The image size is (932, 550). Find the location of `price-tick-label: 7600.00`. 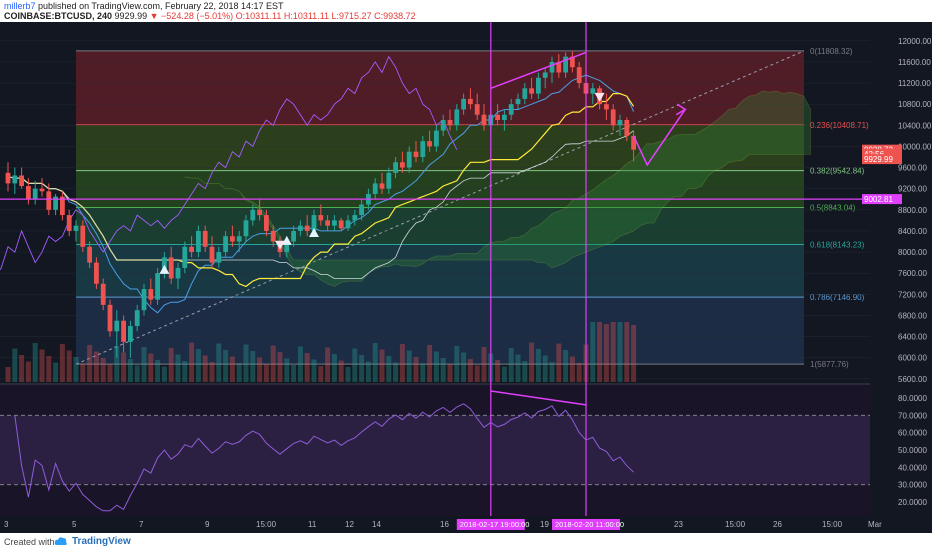

price-tick-label: 7600.00 is located at coordinates (912, 273).